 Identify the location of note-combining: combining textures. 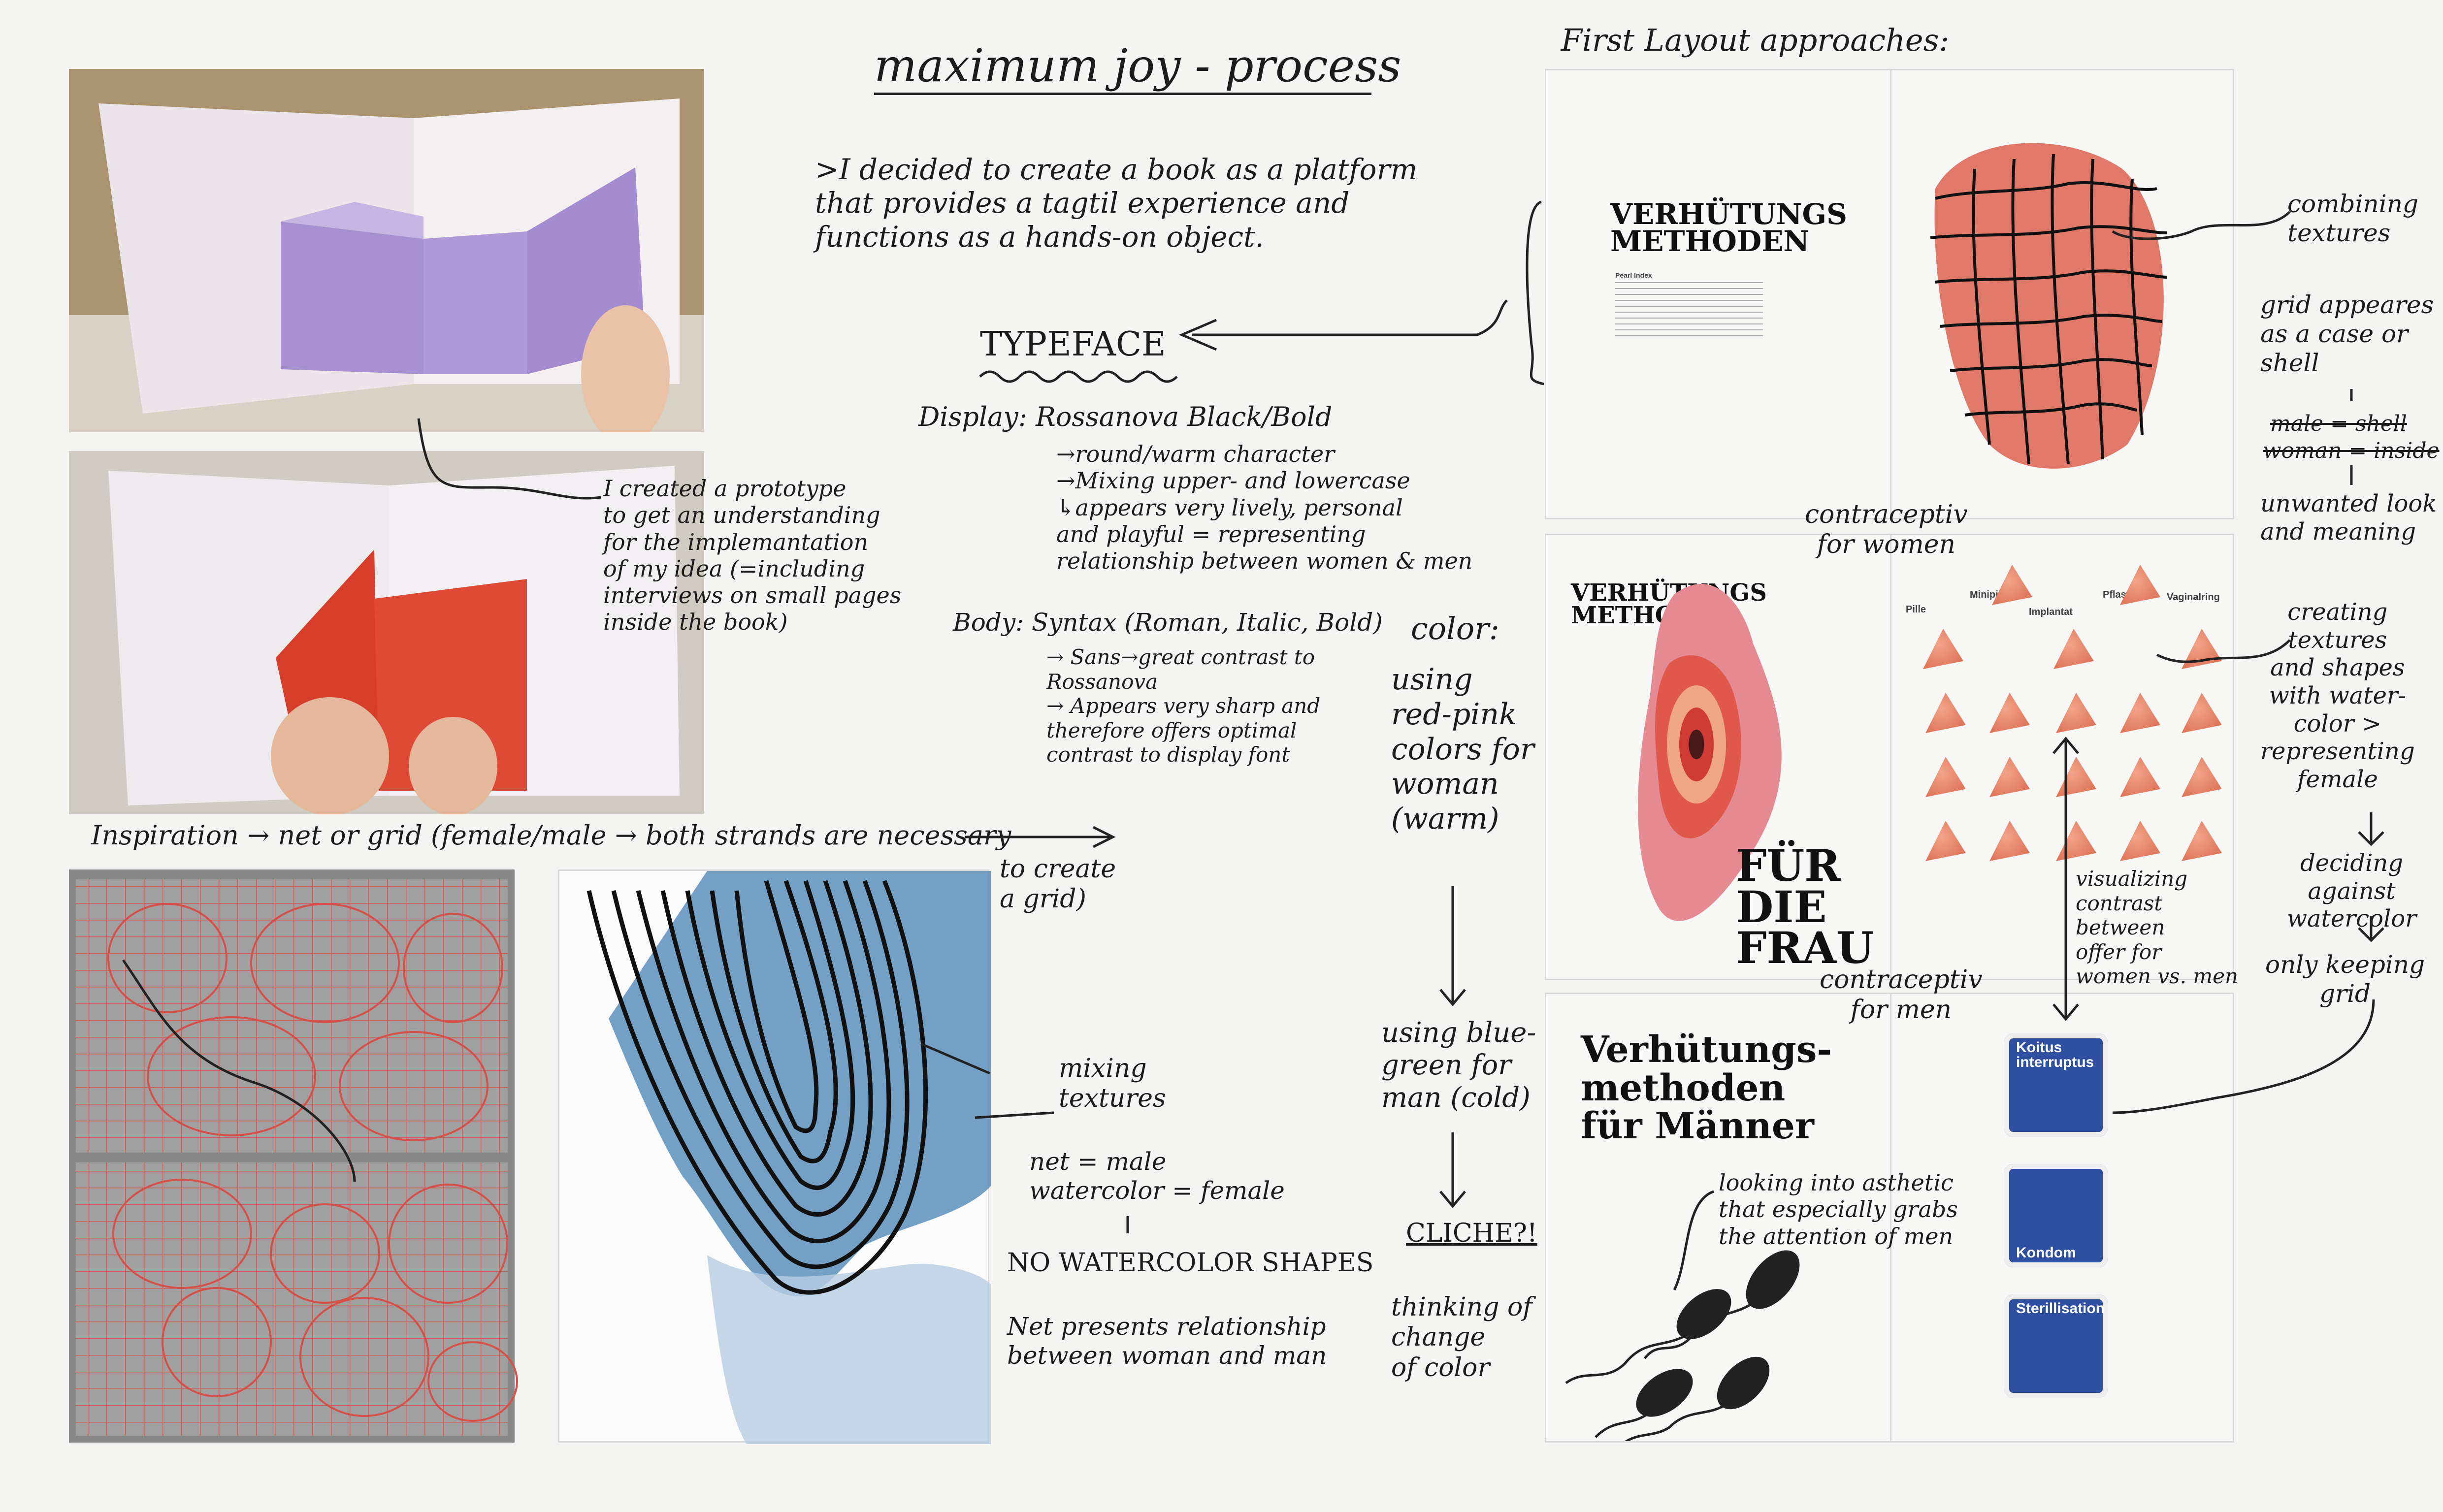
(2353, 218).